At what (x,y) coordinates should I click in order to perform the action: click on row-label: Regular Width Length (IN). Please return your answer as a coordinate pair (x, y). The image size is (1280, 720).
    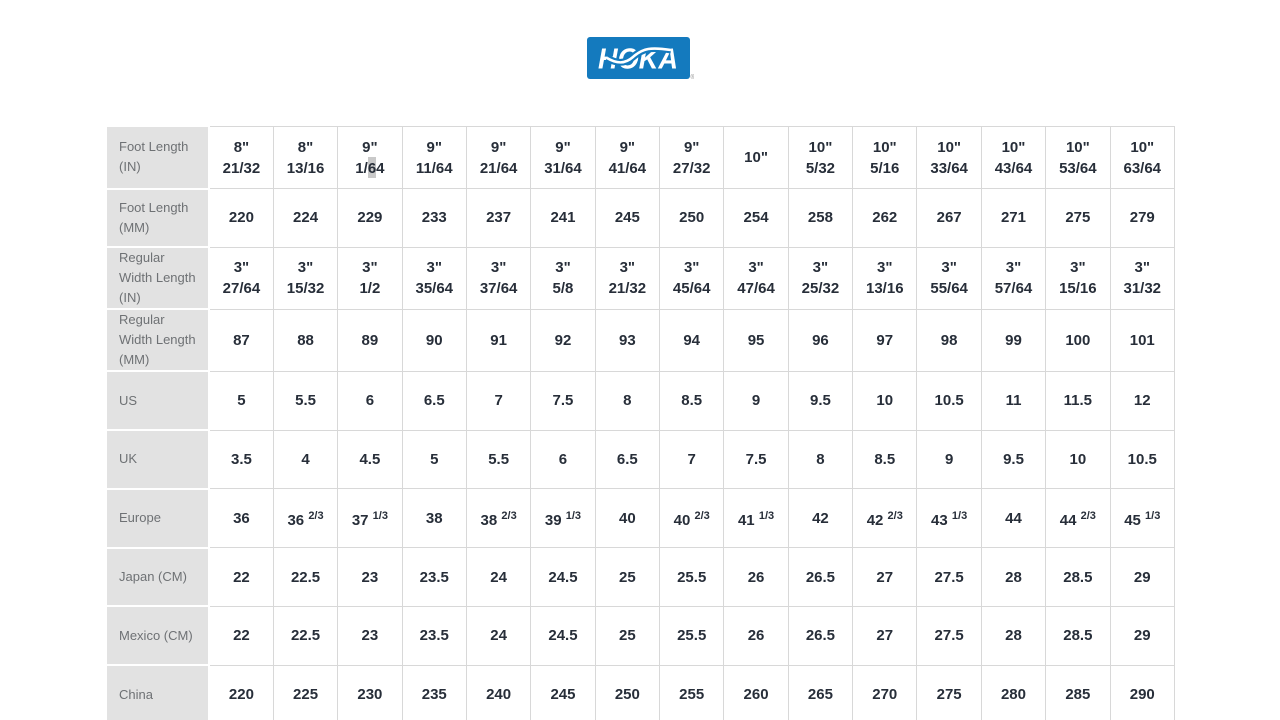
    Looking at the image, I should click on (158, 279).